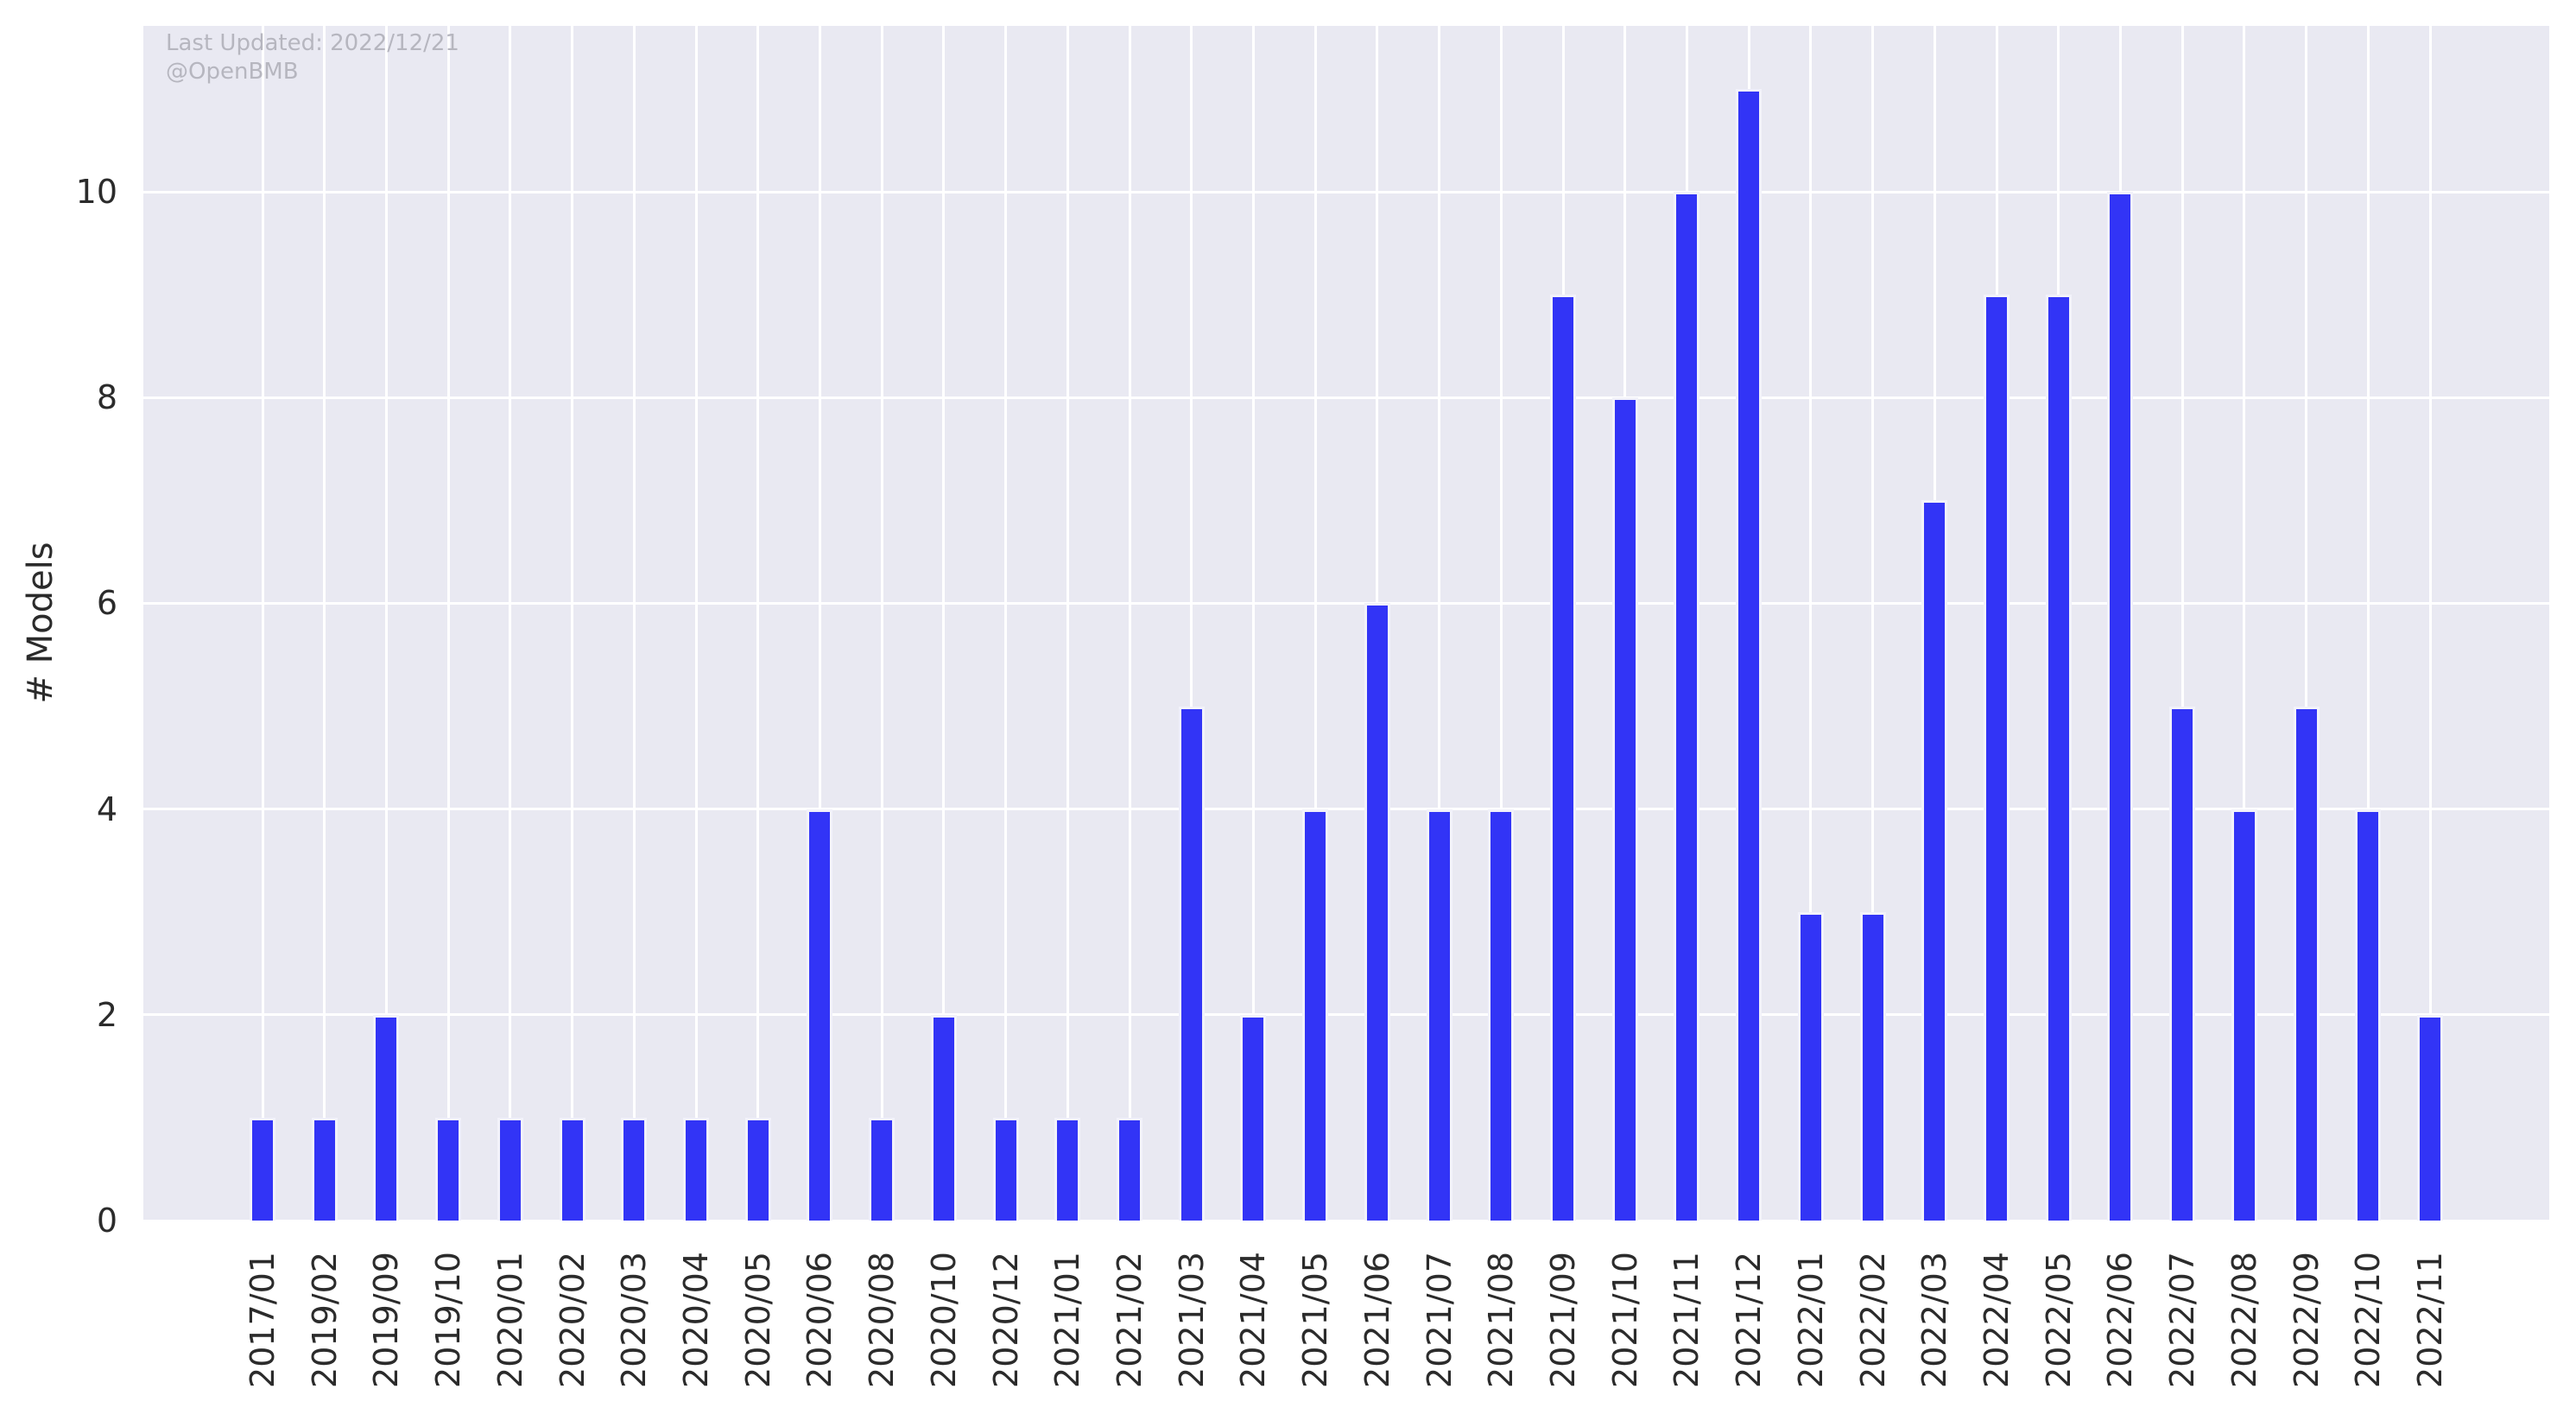  What do you see at coordinates (1191, 1320) in the screenshot?
I see `x-tick-label: 2021/03` at bounding box center [1191, 1320].